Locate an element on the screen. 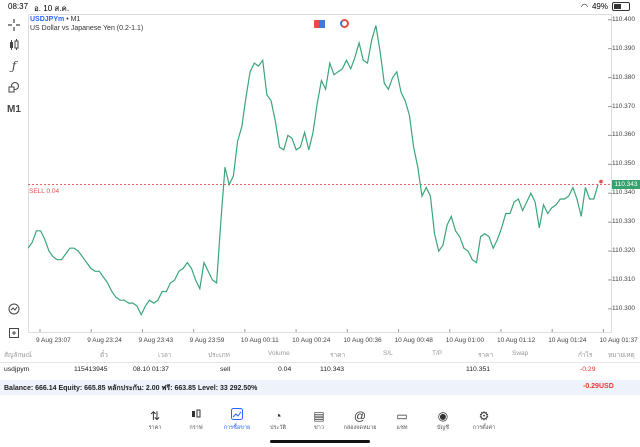 The width and height of the screenshot is (640, 447). battery-icon is located at coordinates (621, 6).